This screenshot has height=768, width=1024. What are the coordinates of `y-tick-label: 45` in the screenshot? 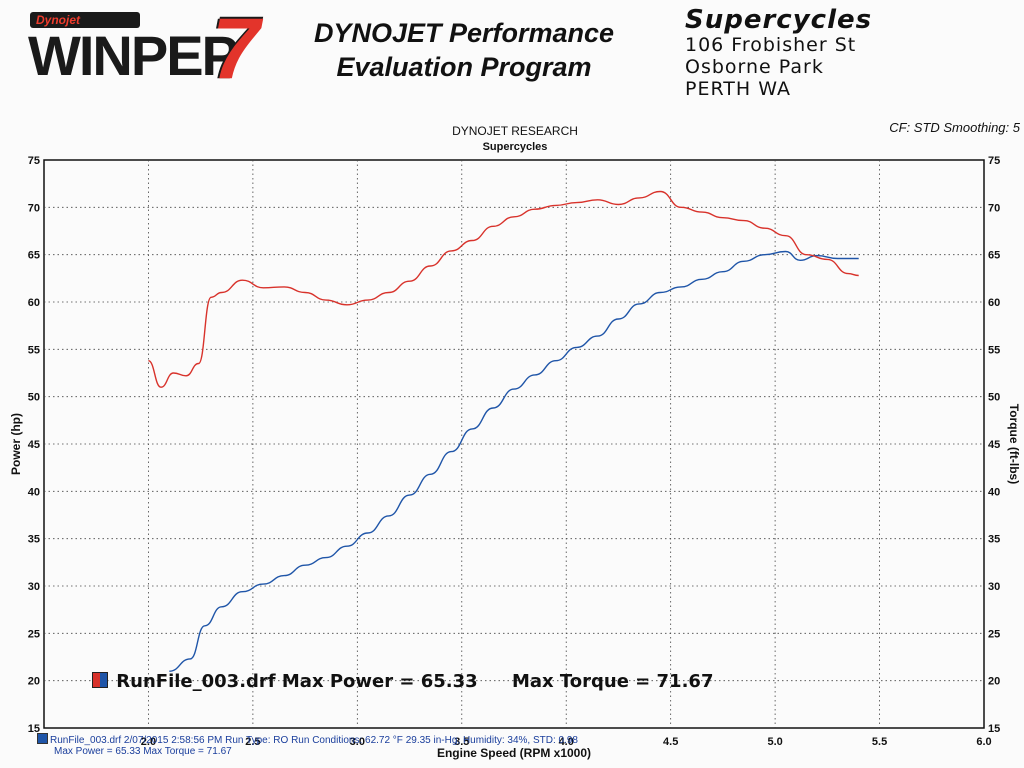 It's located at (34, 445).